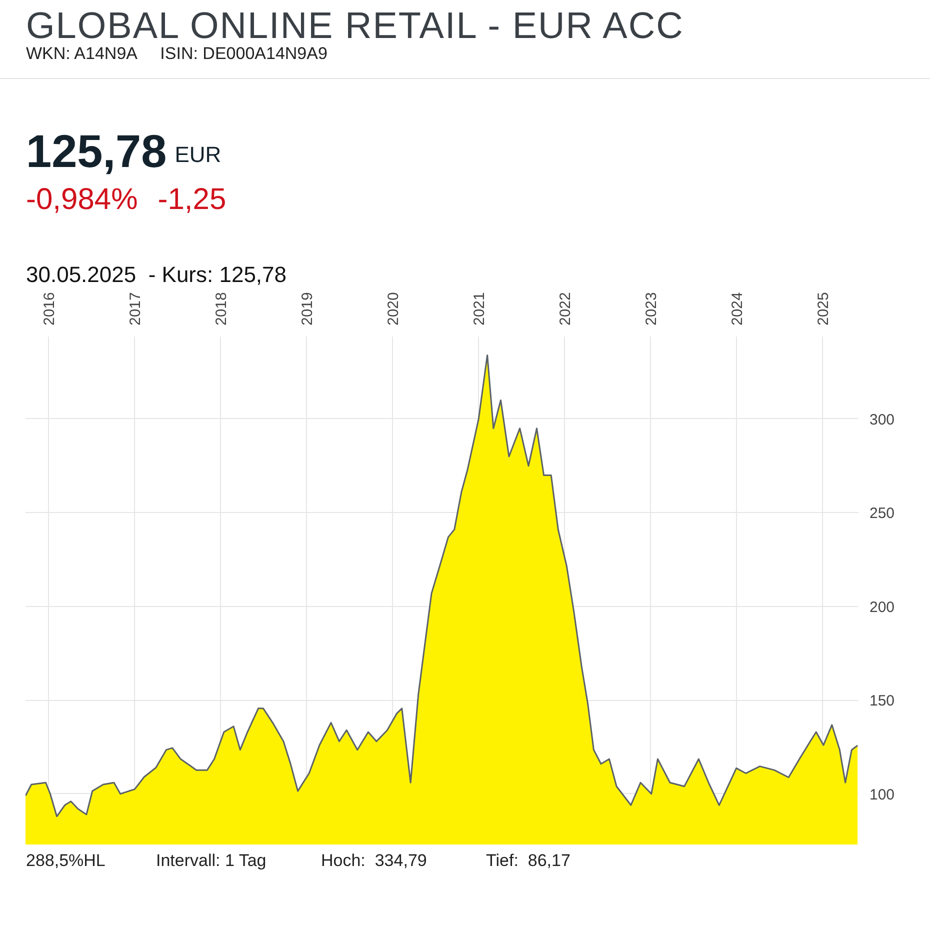 This screenshot has height=930, width=930. What do you see at coordinates (651, 309) in the screenshot?
I see `x-tick-label: 2023` at bounding box center [651, 309].